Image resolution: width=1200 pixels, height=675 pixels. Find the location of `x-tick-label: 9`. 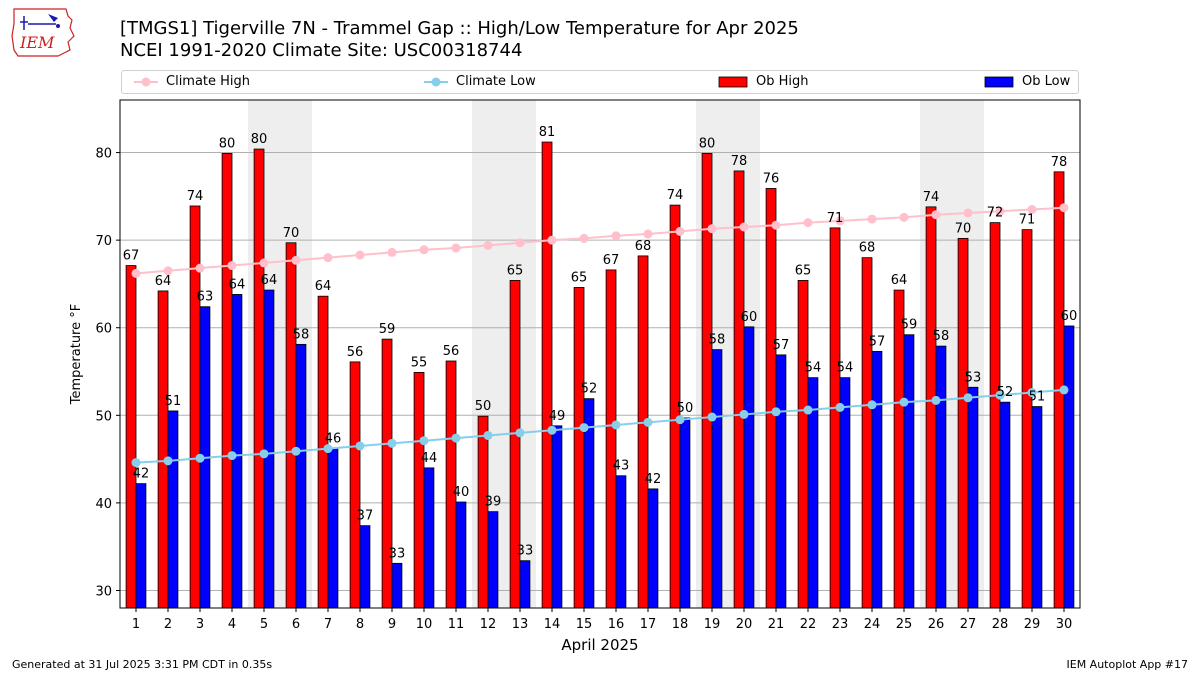

x-tick-label: 9 is located at coordinates (392, 624).